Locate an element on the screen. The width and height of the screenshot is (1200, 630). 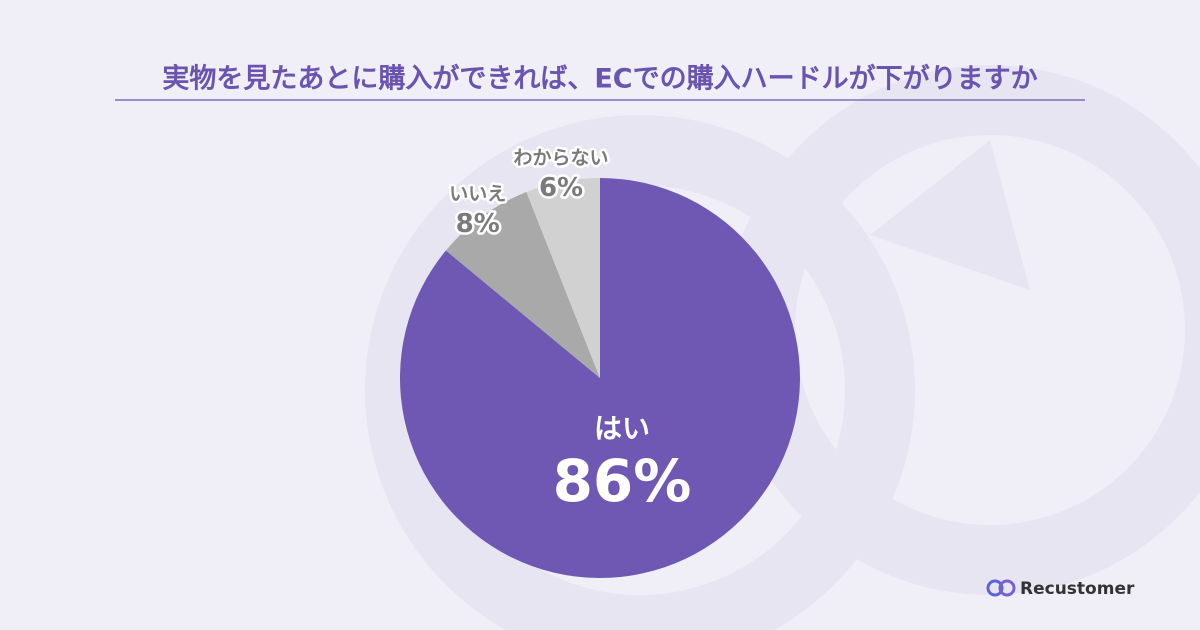
brand-name: Recustomer is located at coordinates (1077, 589).